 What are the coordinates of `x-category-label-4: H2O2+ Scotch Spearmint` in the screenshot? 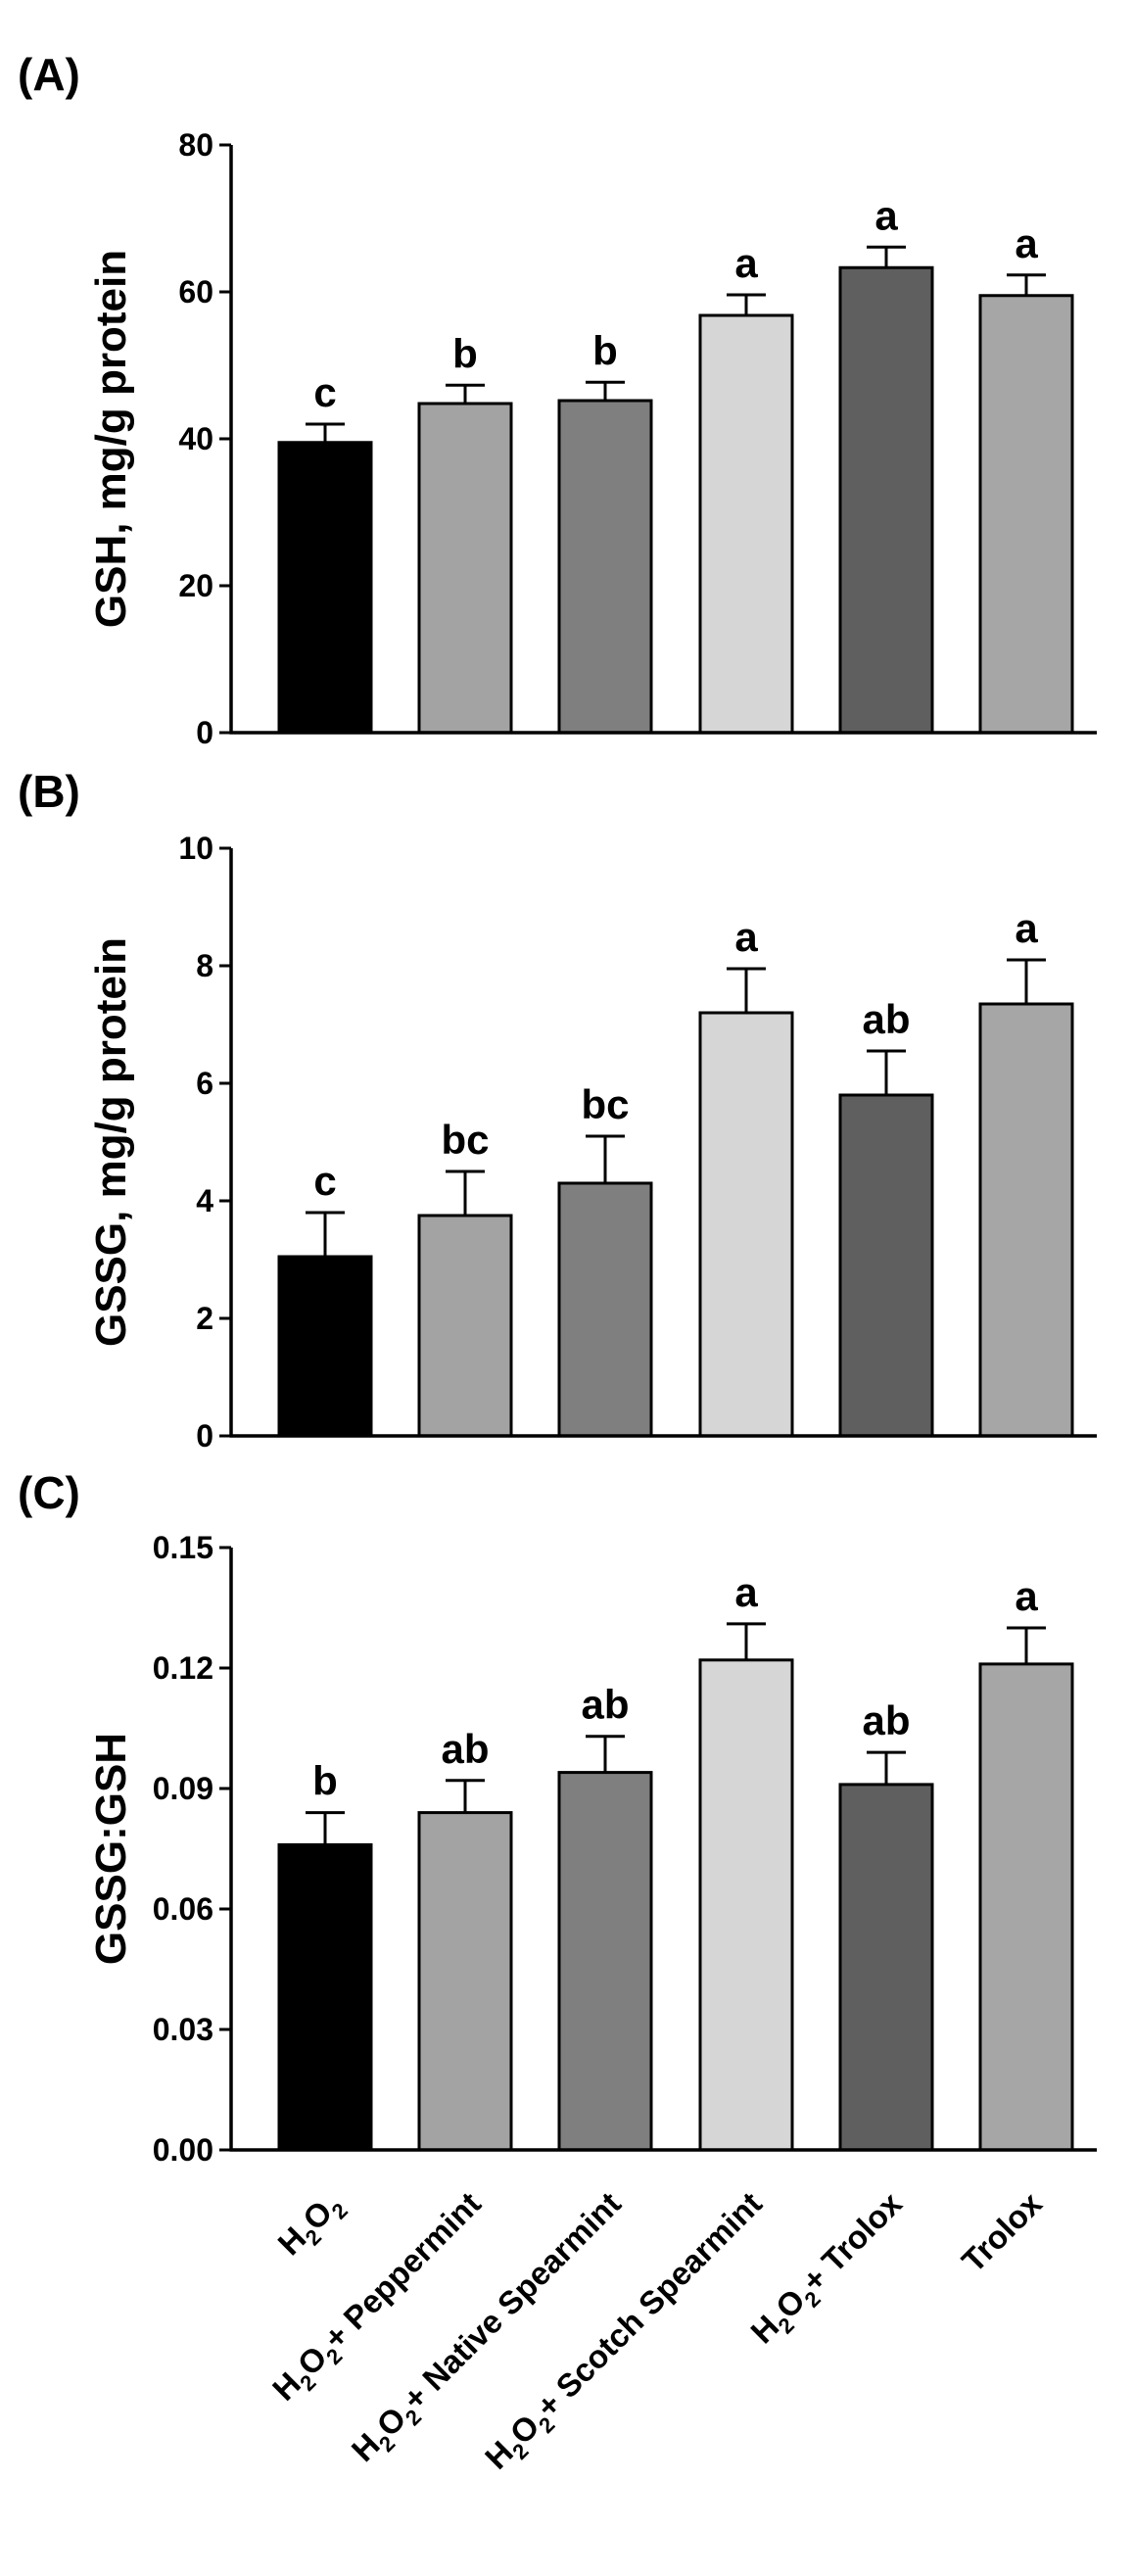 It's located at (626, 2333).